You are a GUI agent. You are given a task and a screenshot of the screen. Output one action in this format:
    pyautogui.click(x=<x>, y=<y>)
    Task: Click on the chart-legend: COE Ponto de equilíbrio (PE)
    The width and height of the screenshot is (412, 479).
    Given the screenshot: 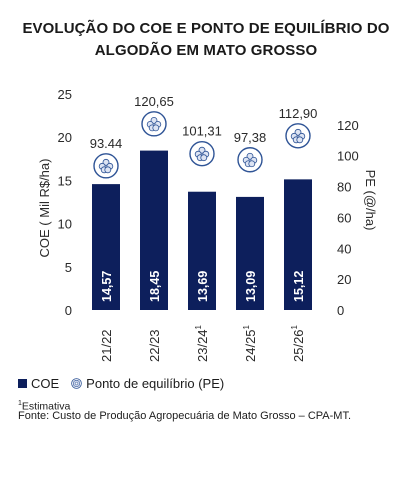 What is the action you would take?
    pyautogui.click(x=121, y=383)
    